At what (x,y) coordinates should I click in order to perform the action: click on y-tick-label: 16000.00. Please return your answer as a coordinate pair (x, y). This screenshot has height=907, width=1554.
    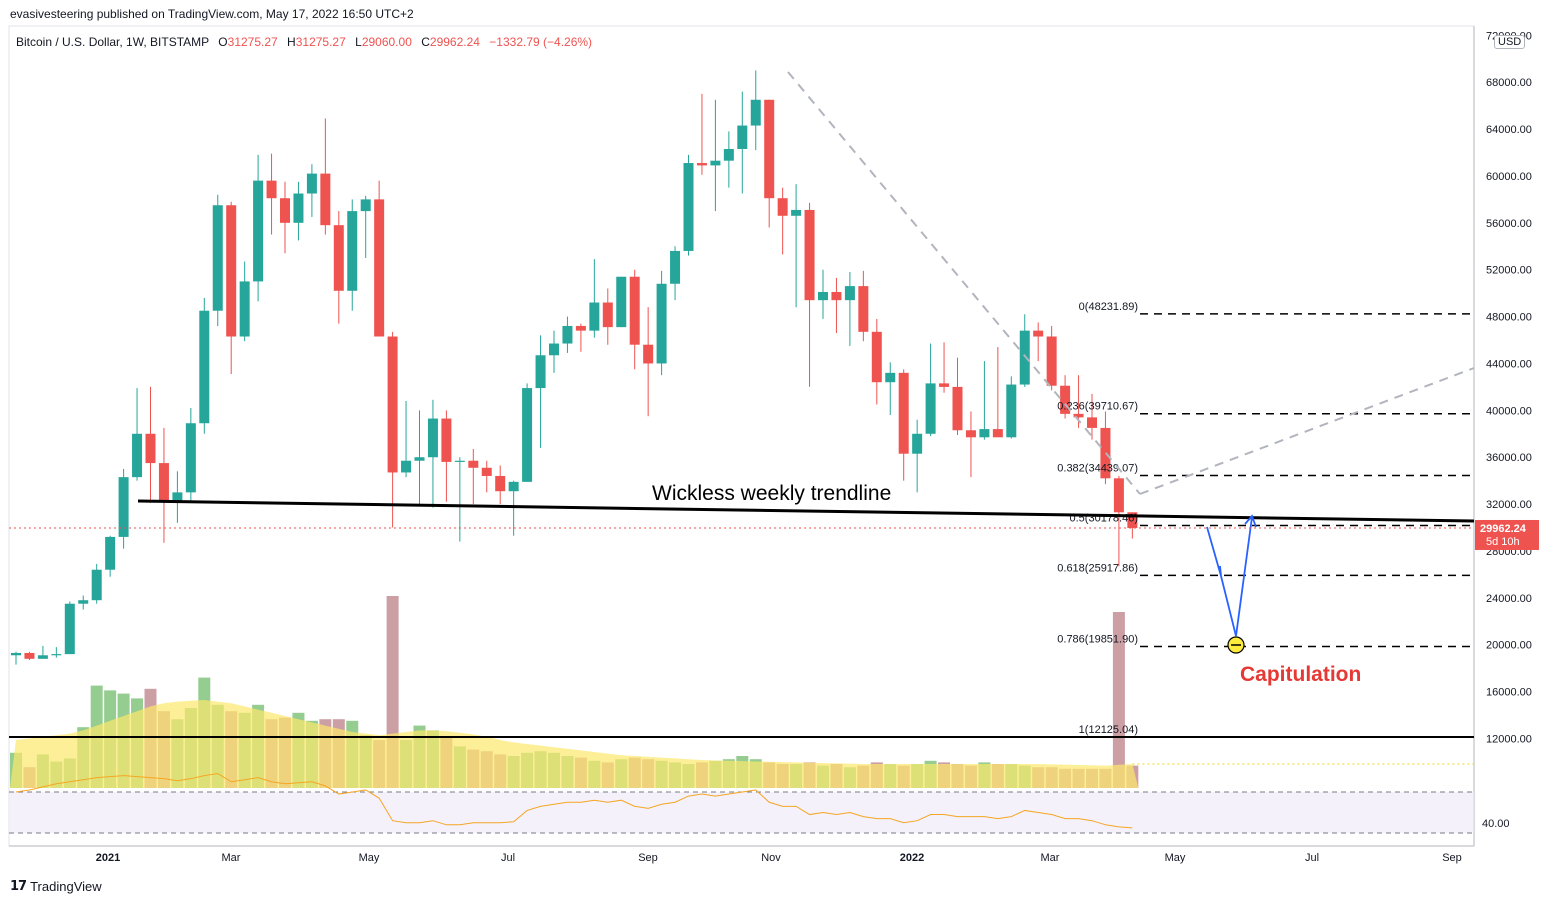
    Looking at the image, I should click on (1509, 693).